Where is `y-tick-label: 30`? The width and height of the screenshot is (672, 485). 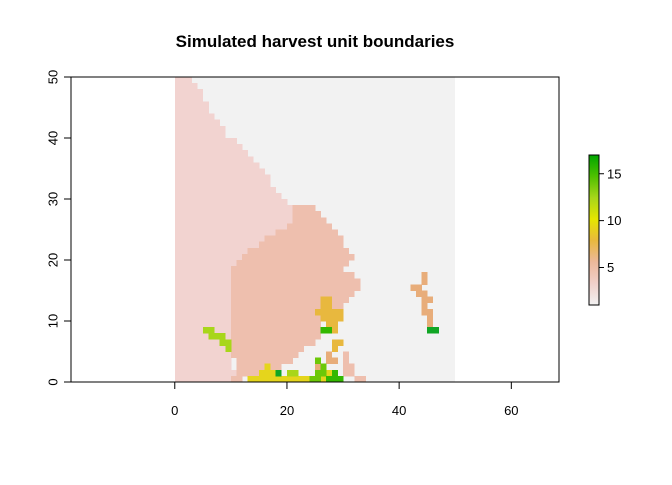 y-tick-label: 30 is located at coordinates (53, 199).